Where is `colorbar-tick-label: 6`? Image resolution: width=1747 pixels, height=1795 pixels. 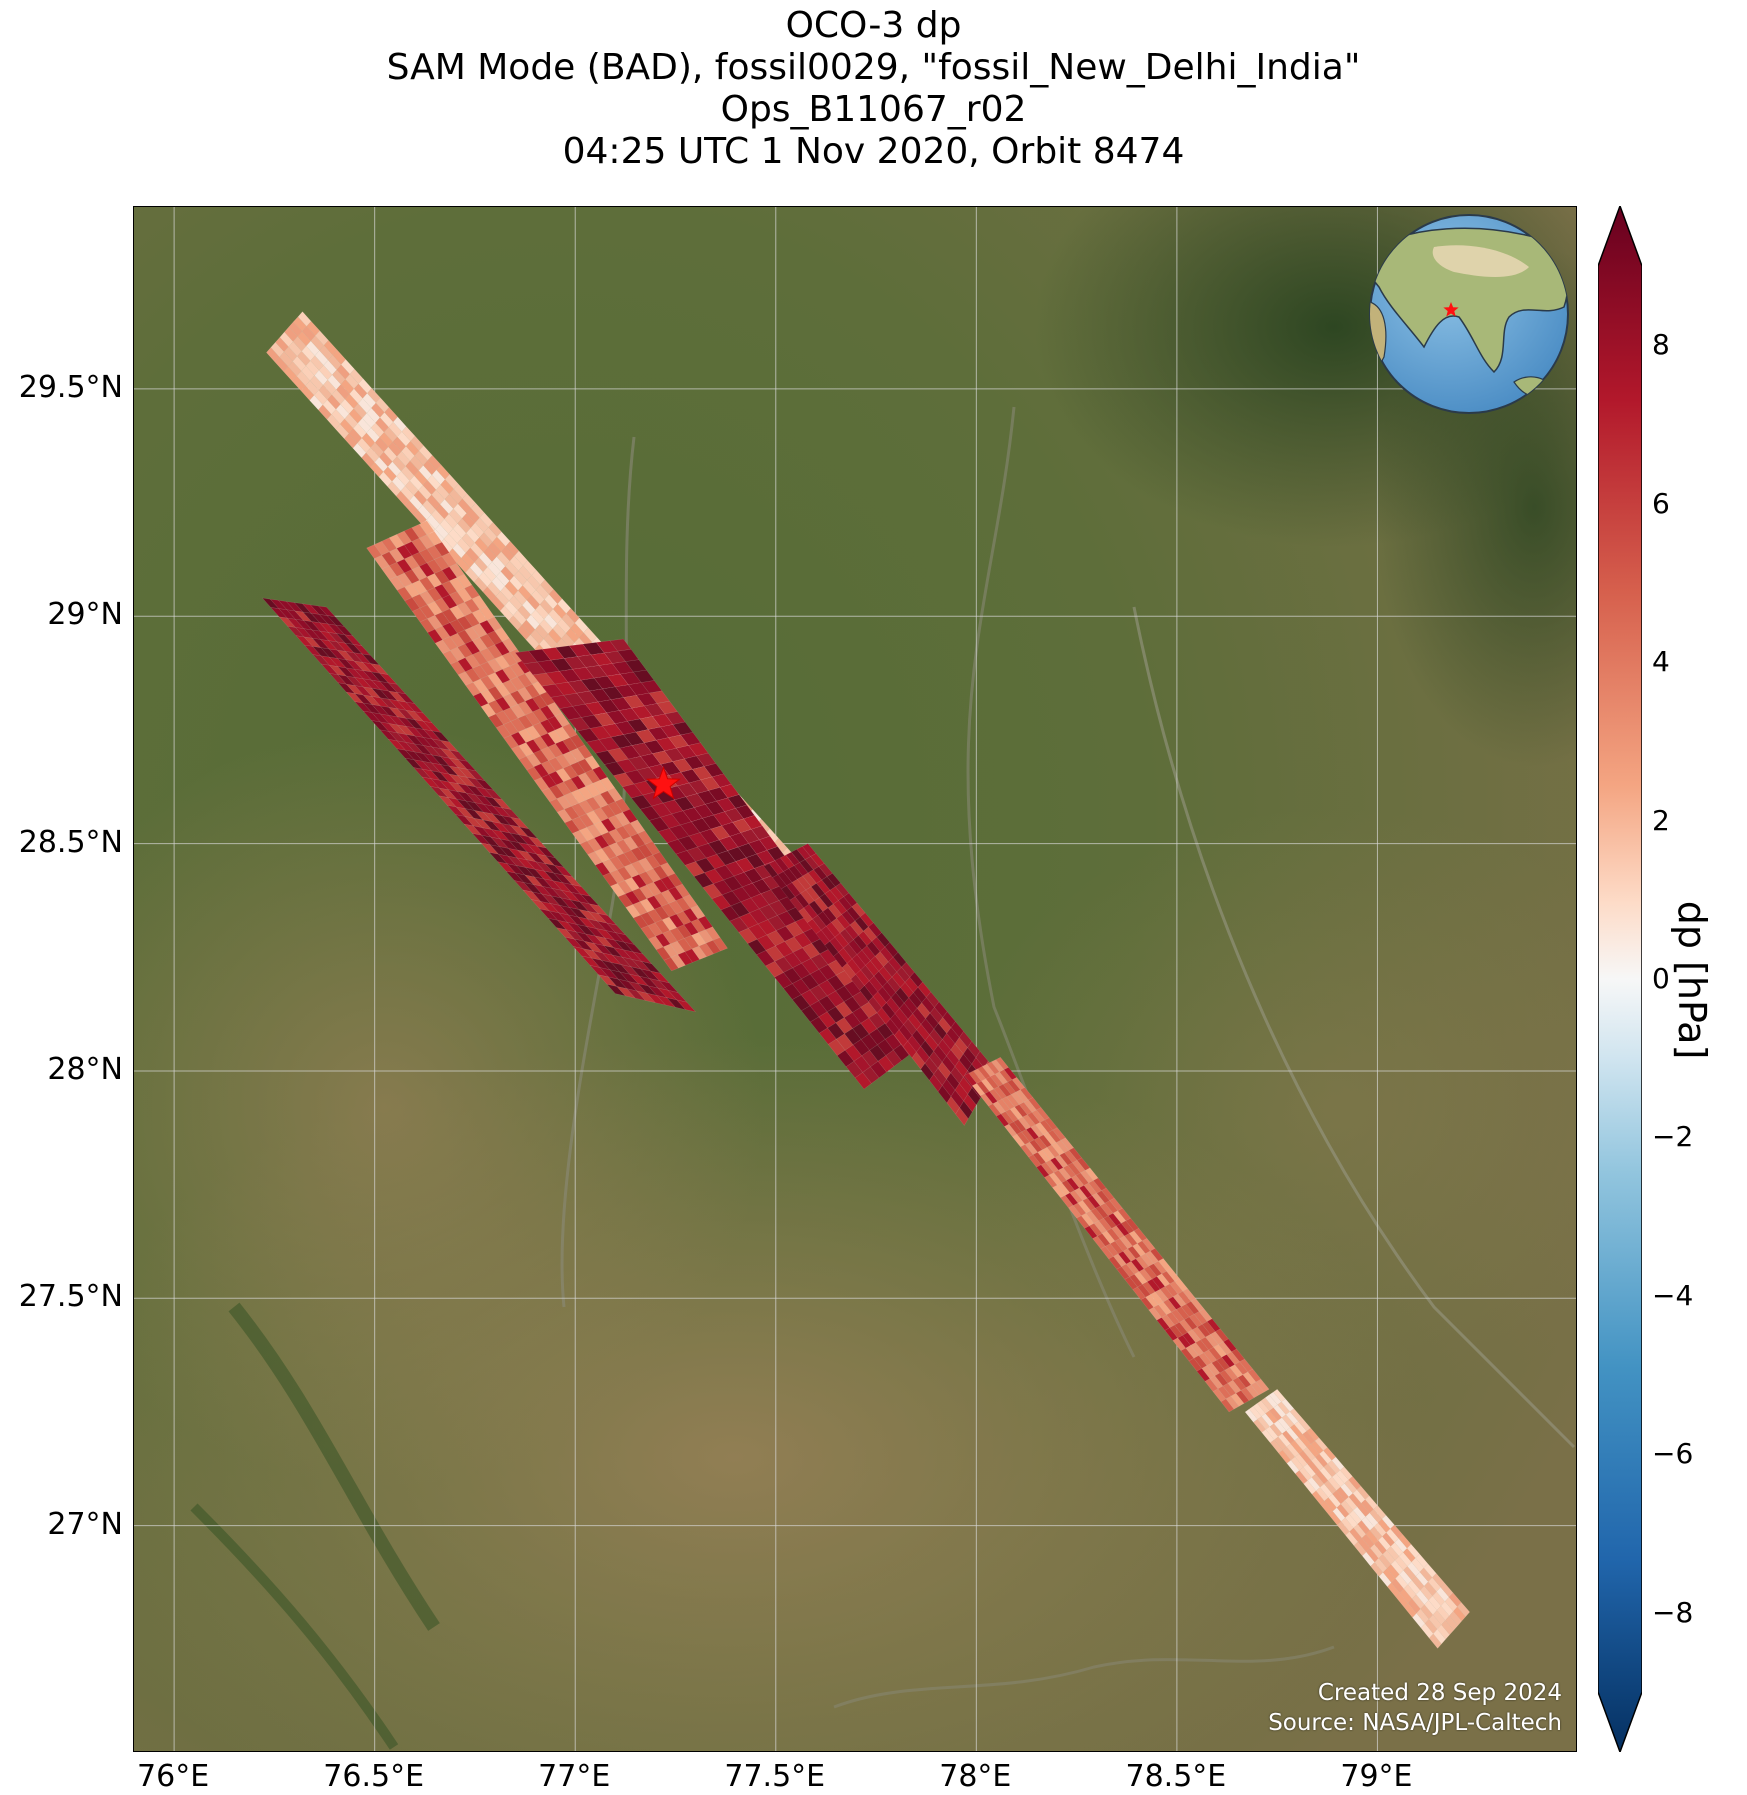 colorbar-tick-label: 6 is located at coordinates (1661, 503).